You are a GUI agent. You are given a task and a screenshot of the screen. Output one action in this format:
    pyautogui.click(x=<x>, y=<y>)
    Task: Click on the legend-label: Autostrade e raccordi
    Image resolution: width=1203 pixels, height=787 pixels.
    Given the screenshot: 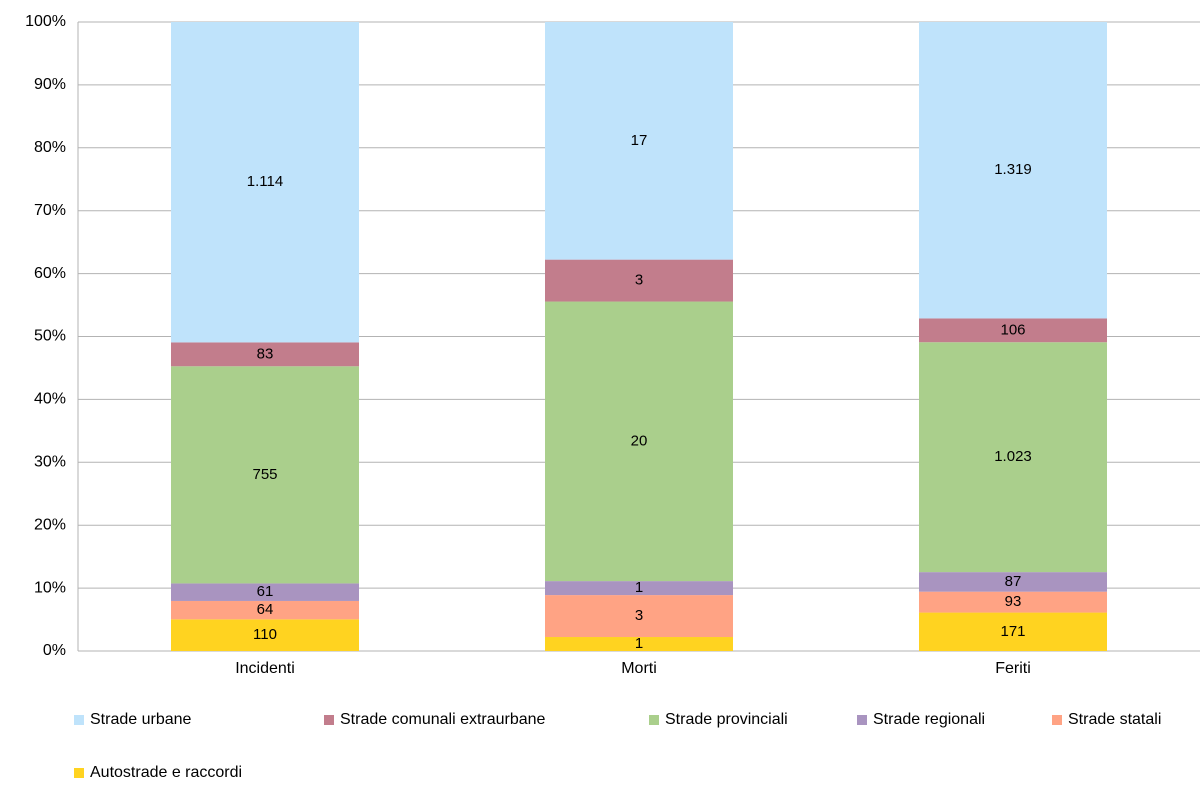 What is the action you would take?
    pyautogui.click(x=166, y=772)
    